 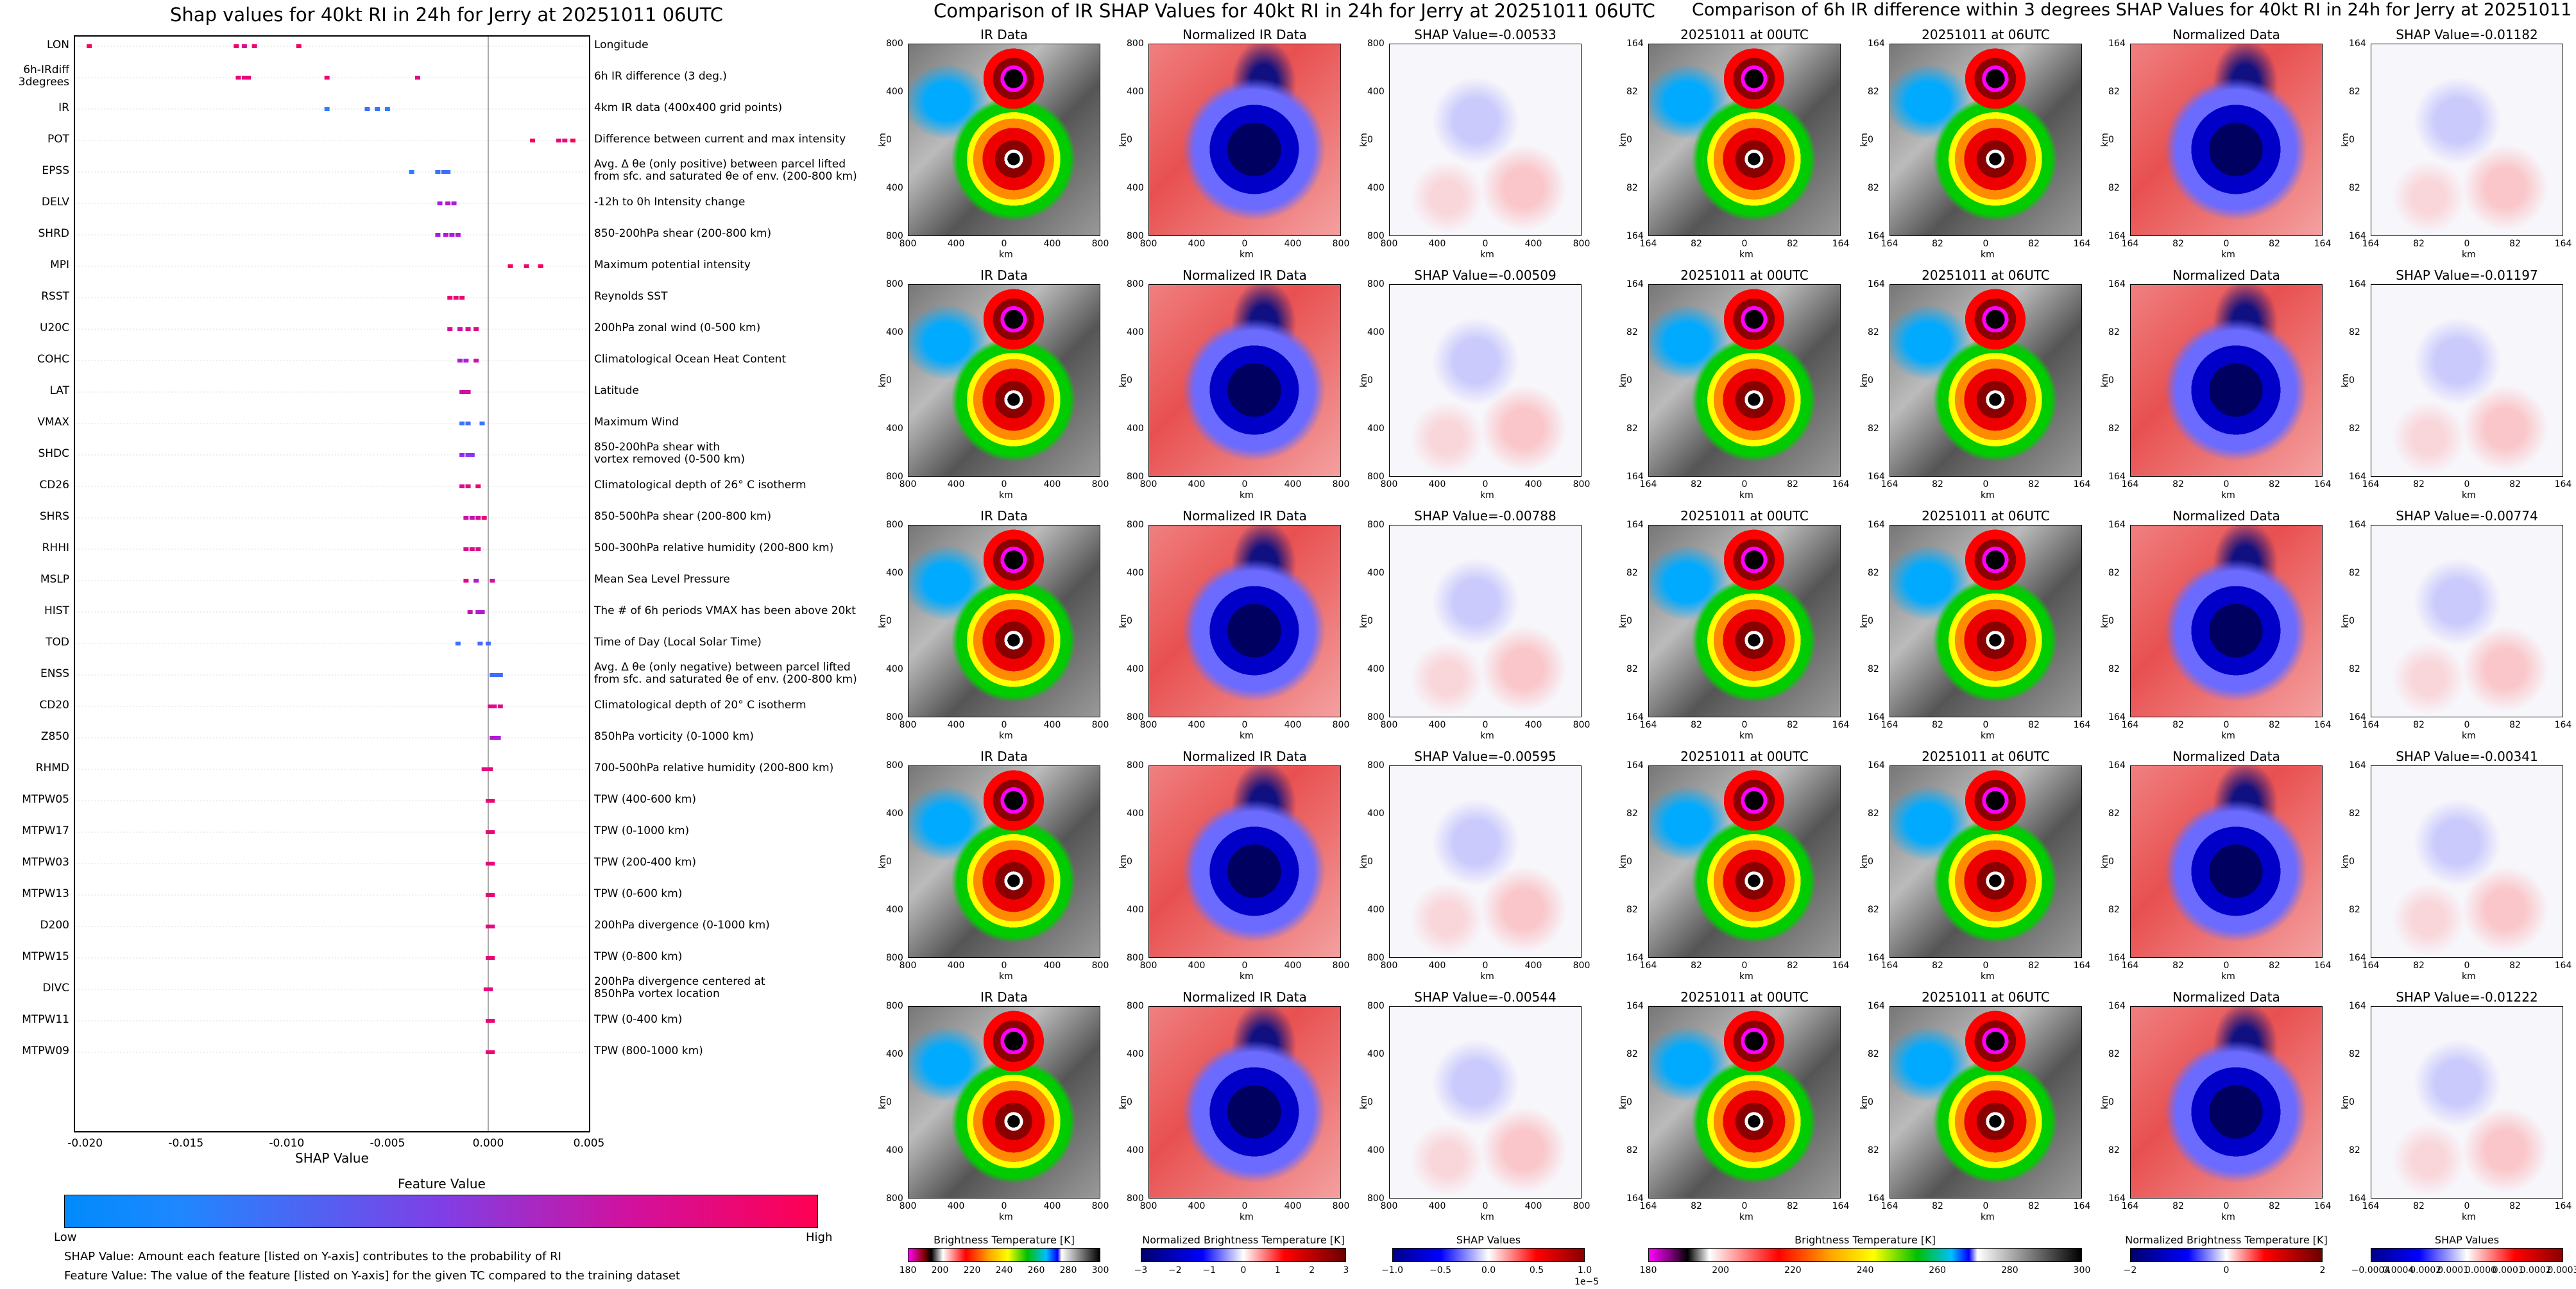 I want to click on colorbar-tick: 240, so click(x=1865, y=1270).